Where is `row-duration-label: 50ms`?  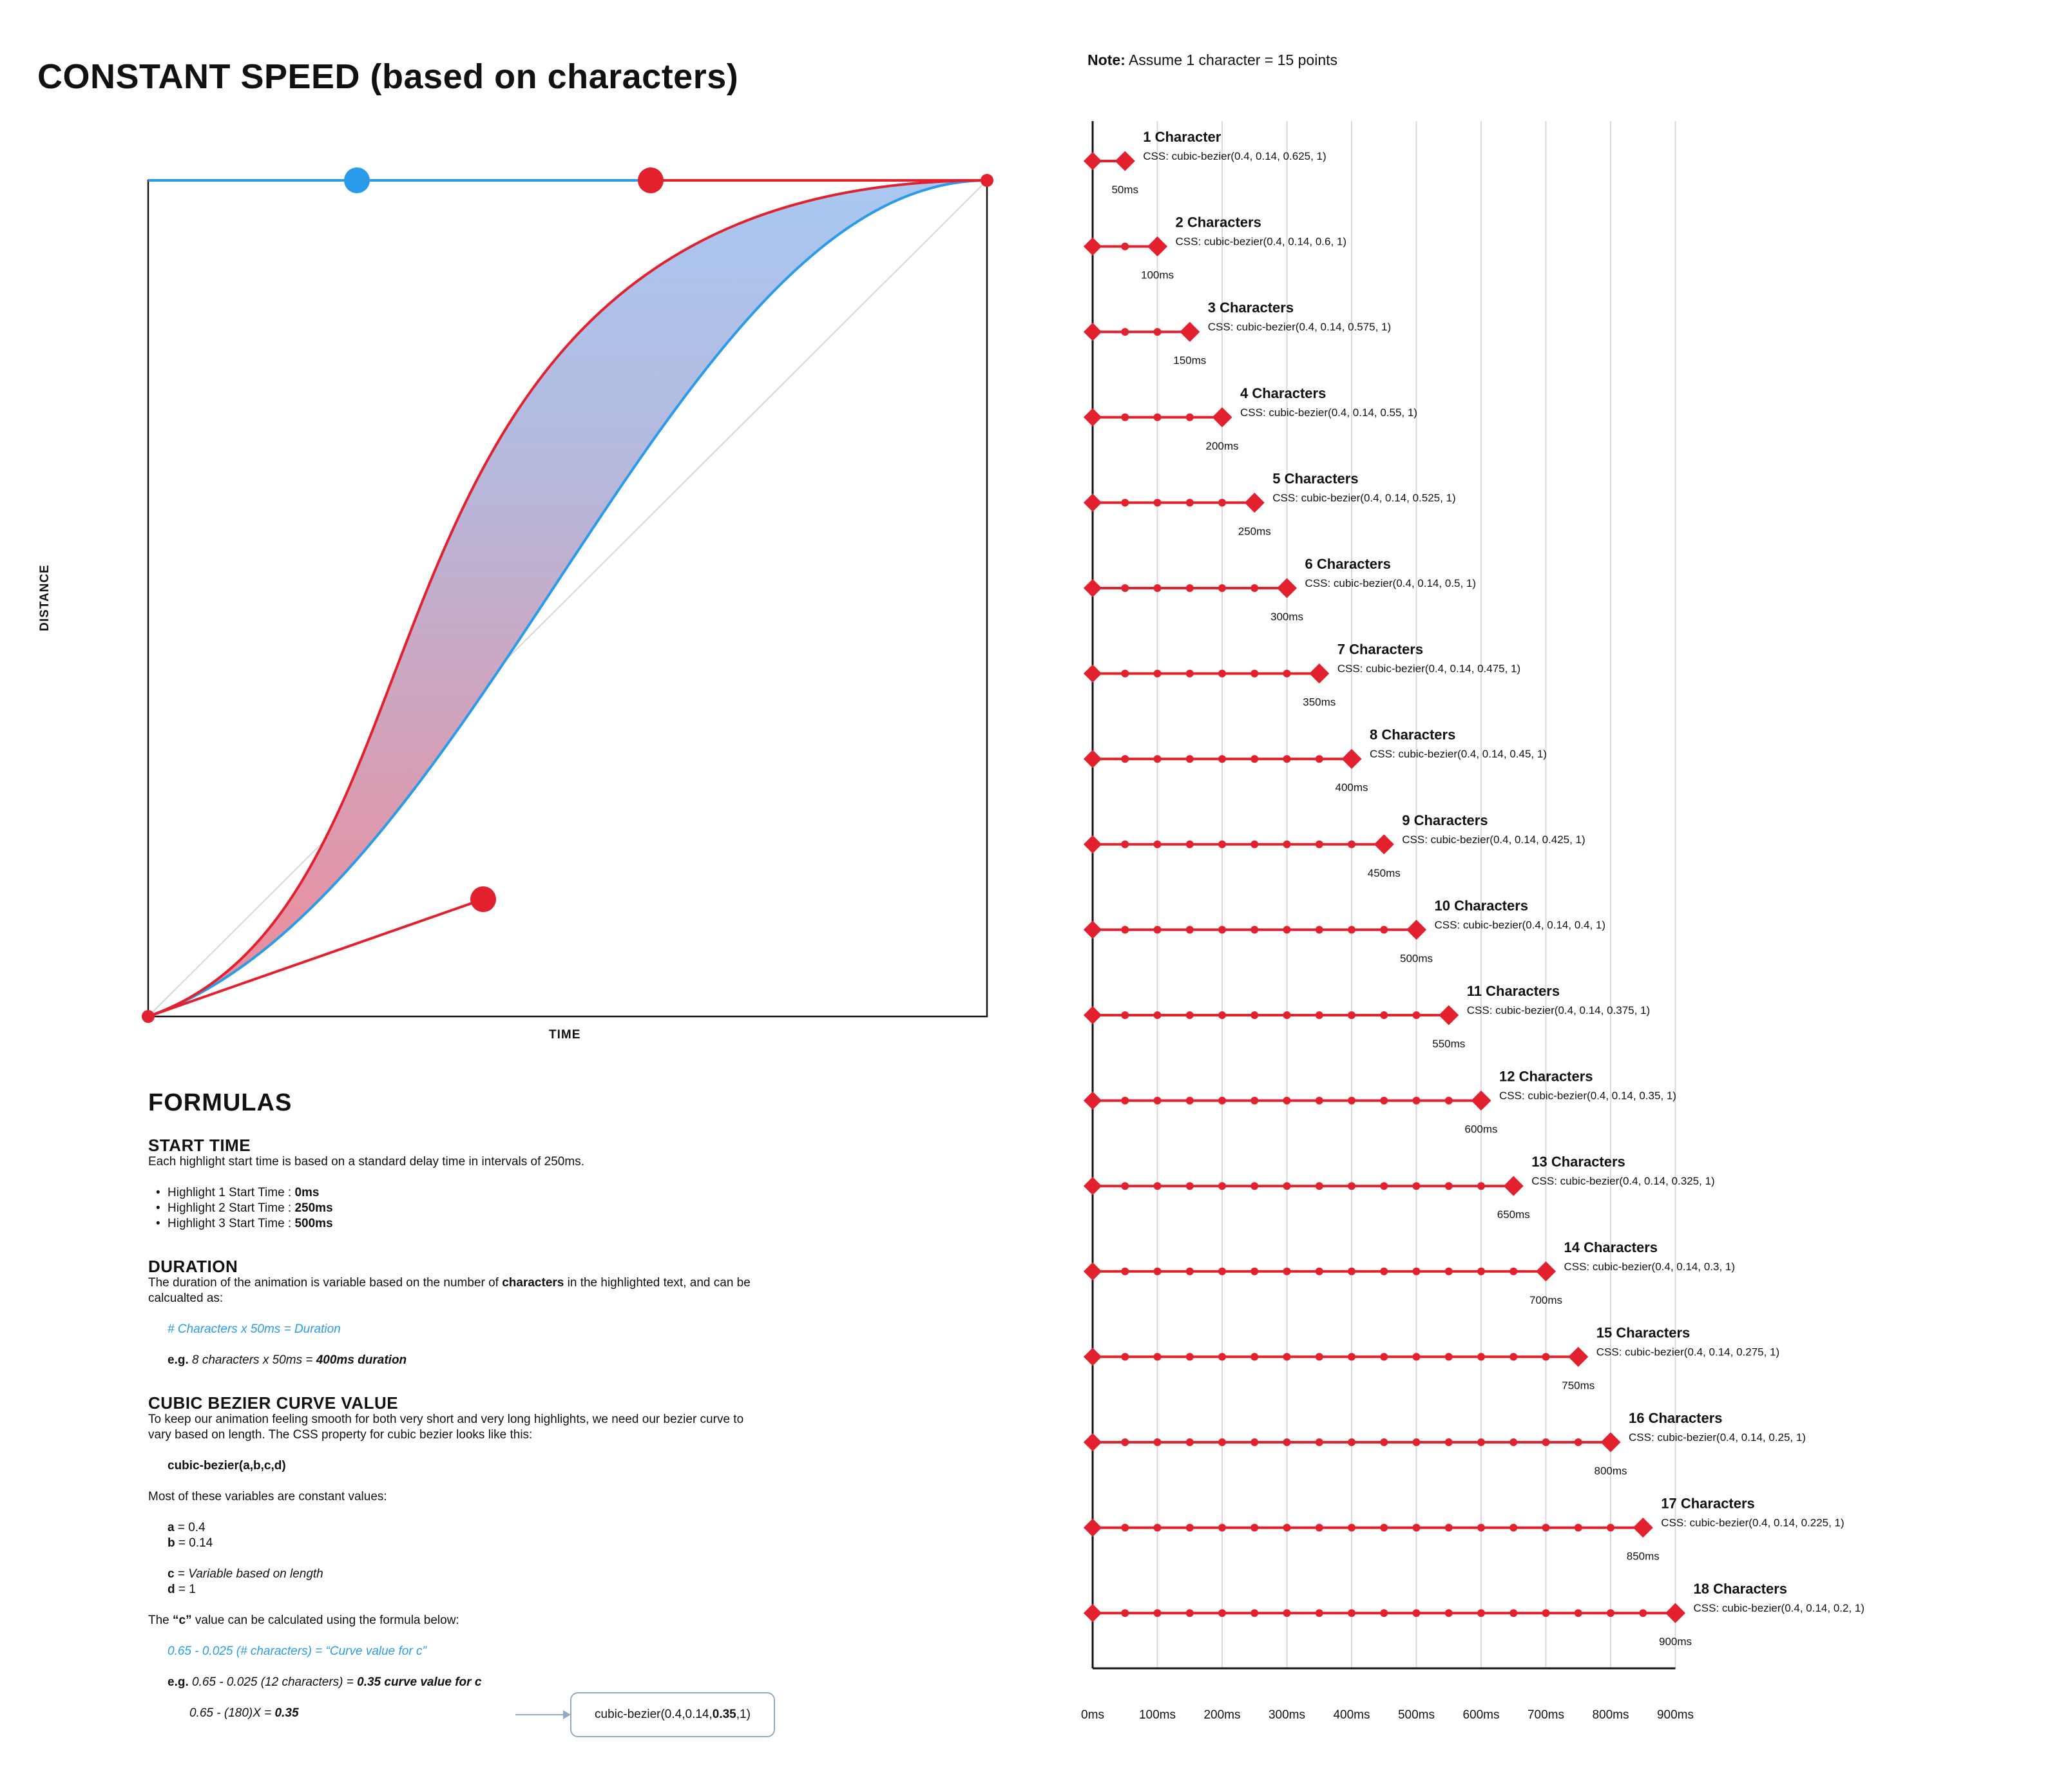 row-duration-label: 50ms is located at coordinates (1124, 190).